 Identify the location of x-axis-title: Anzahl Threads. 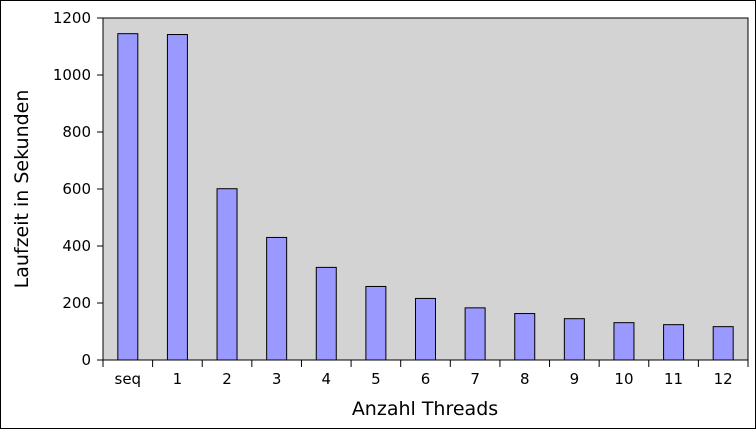
(425, 409).